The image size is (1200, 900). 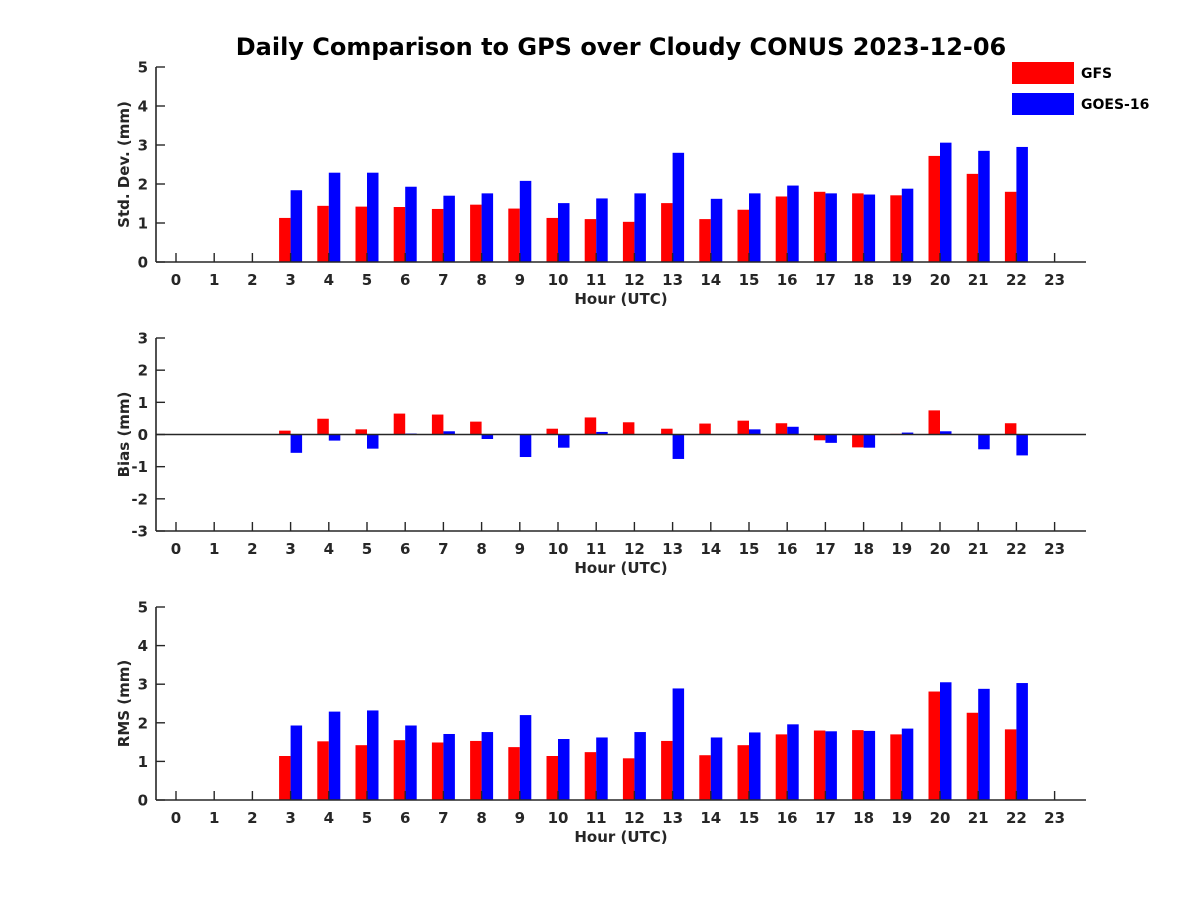 What do you see at coordinates (139, 467) in the screenshot?
I see `y-tick-label: -1` at bounding box center [139, 467].